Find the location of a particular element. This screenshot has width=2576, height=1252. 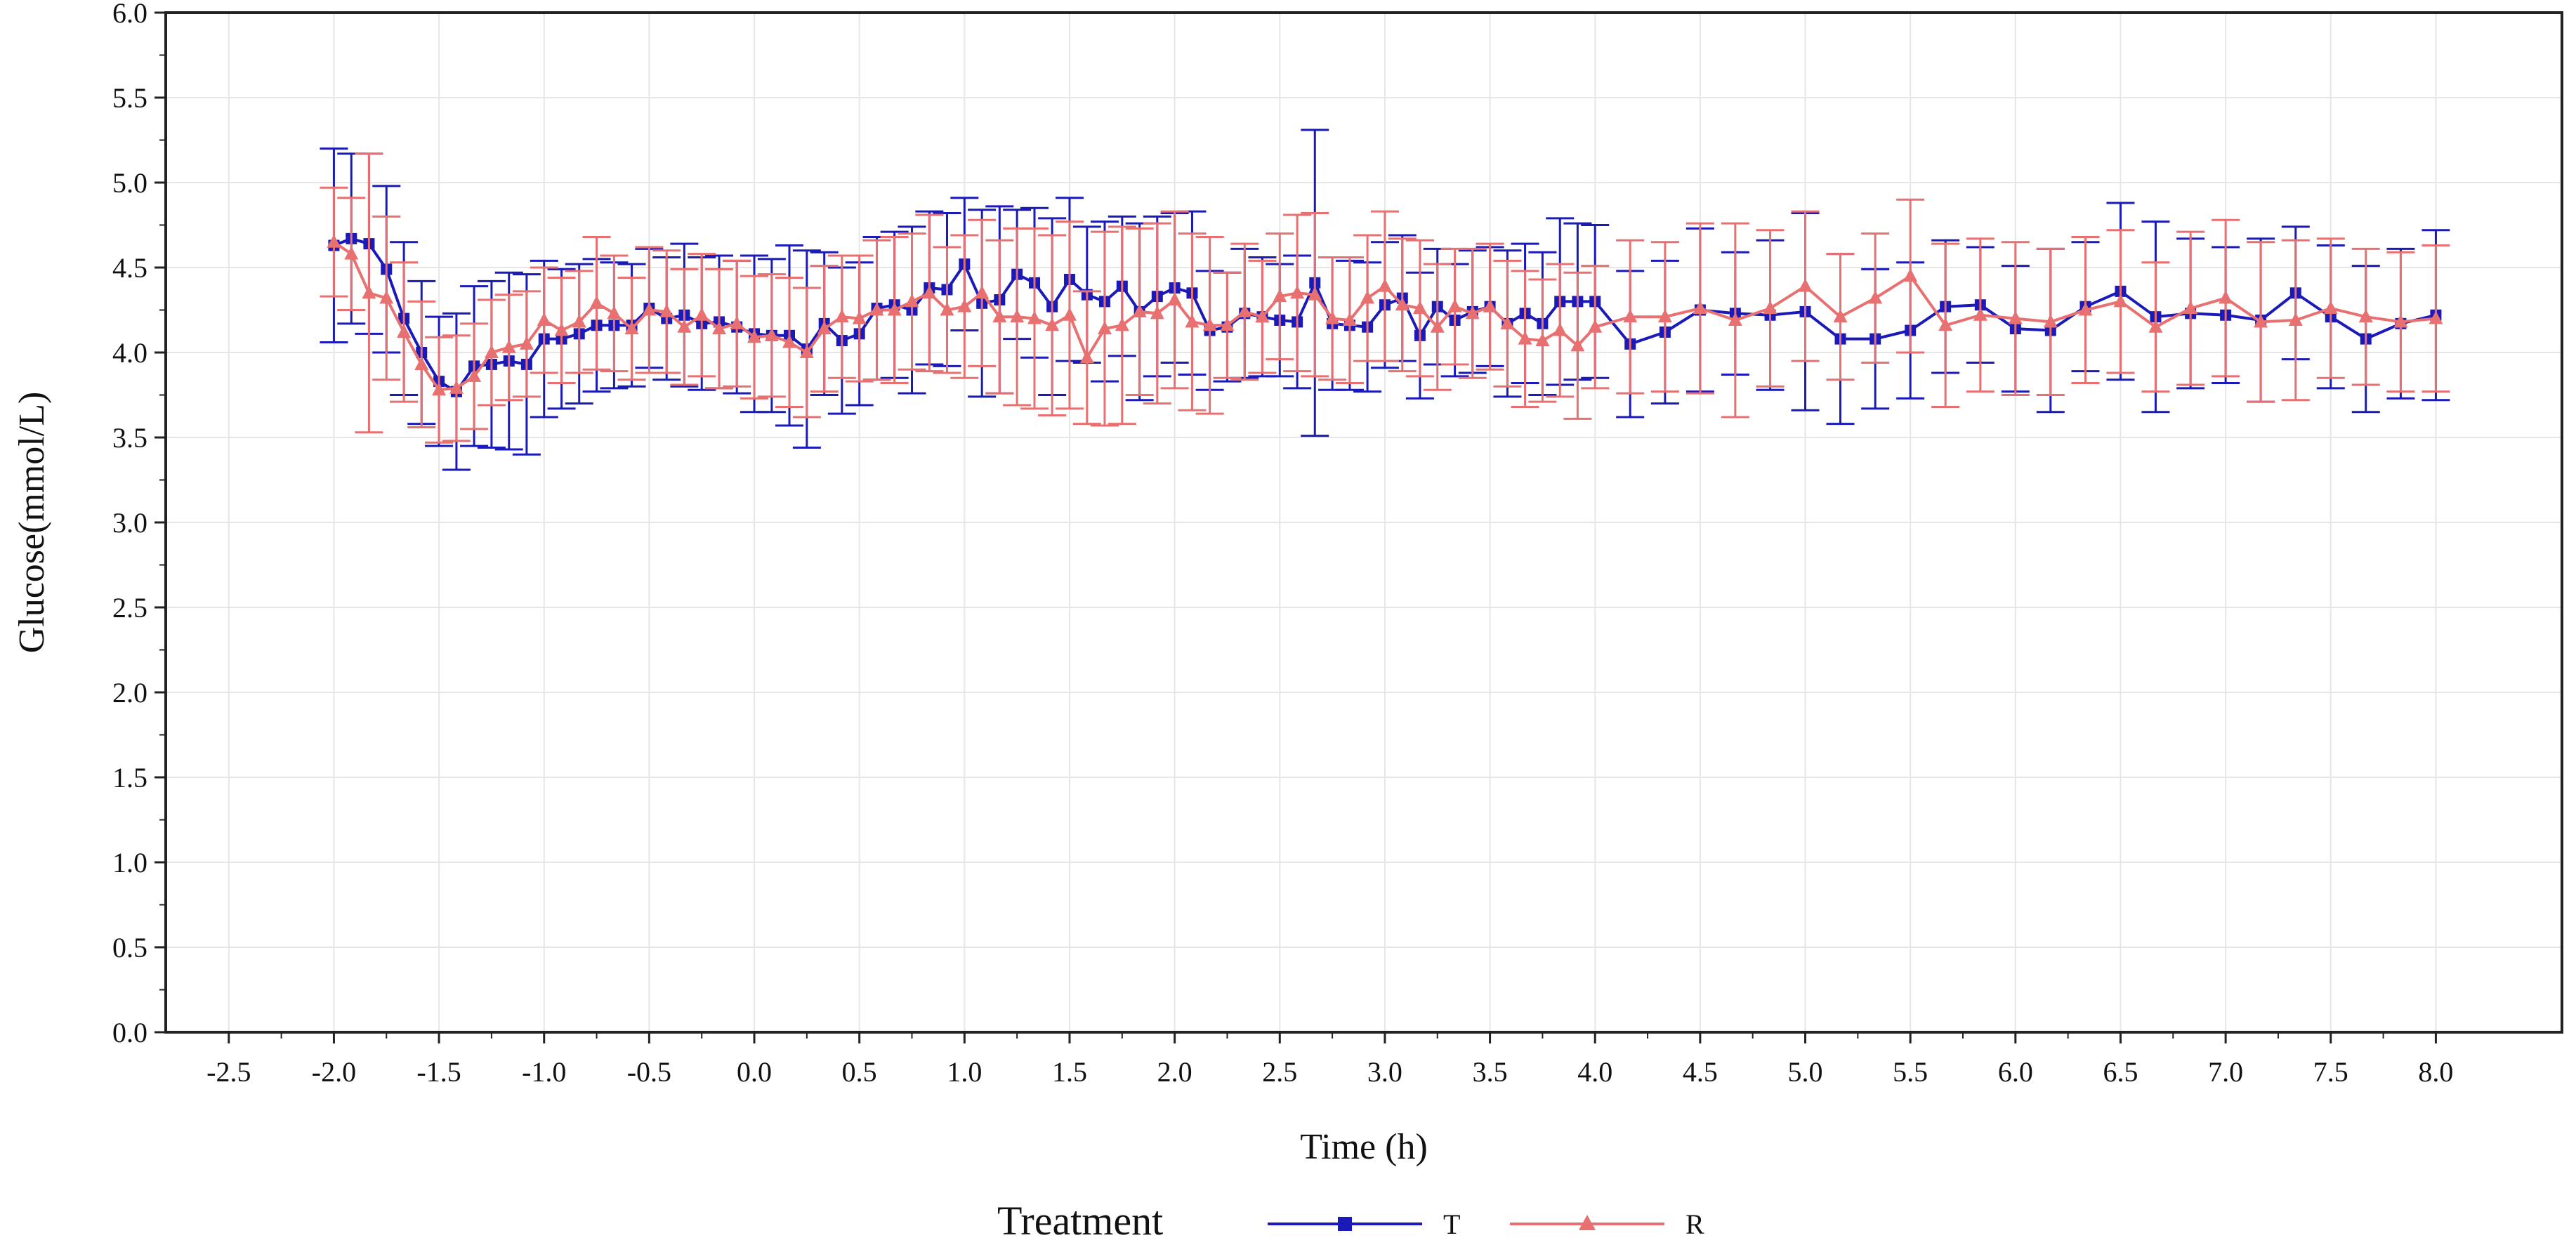

x-tick-label: 1.5 is located at coordinates (1069, 1072).